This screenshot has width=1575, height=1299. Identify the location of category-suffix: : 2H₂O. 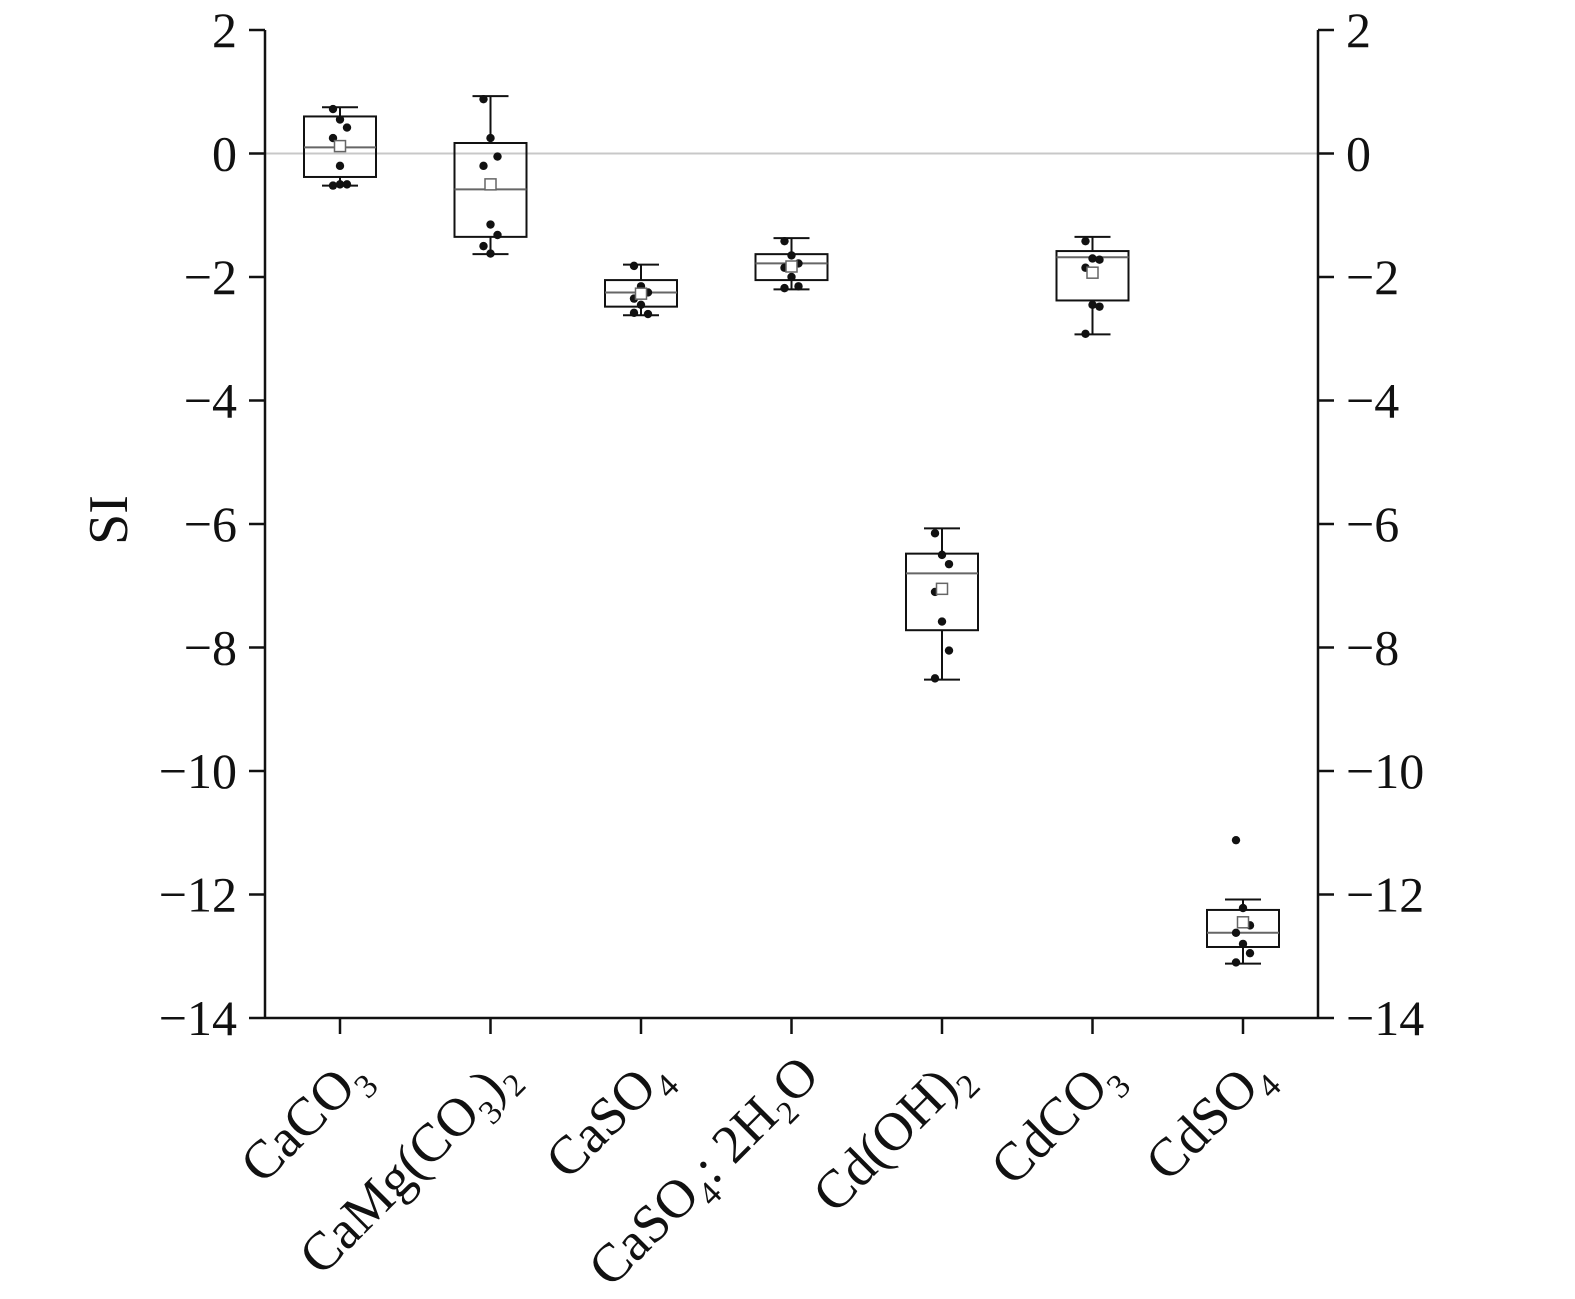
(755, 1119).